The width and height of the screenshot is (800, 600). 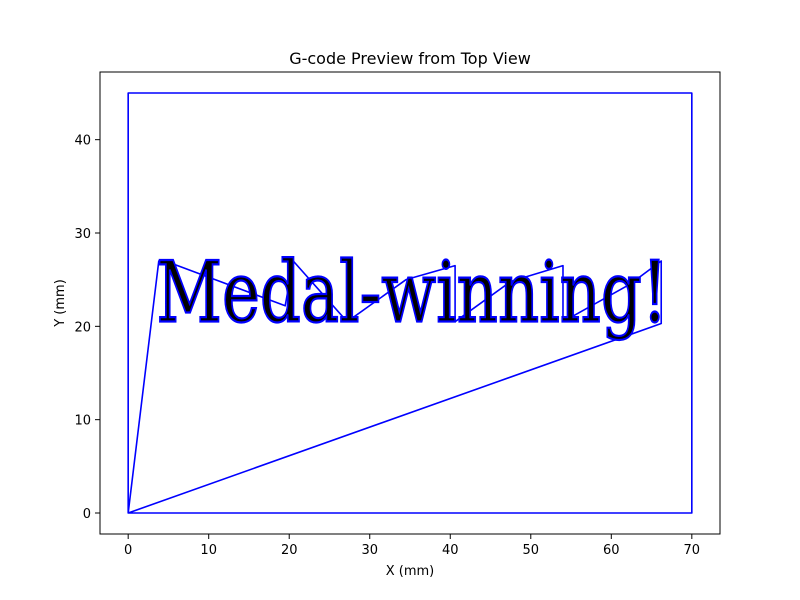 What do you see at coordinates (208, 550) in the screenshot?
I see `x-tick-label: 10` at bounding box center [208, 550].